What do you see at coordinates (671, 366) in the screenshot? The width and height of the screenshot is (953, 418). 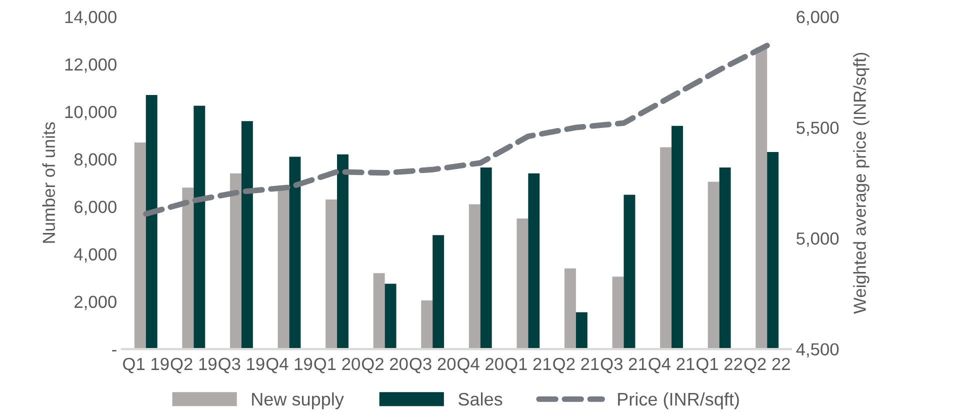 I see `x-tick-label: Q4 21` at bounding box center [671, 366].